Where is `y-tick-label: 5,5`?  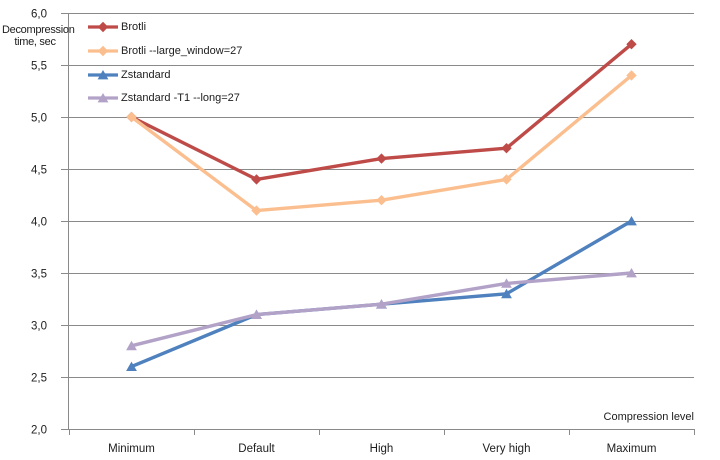 y-tick-label: 5,5 is located at coordinates (39, 67).